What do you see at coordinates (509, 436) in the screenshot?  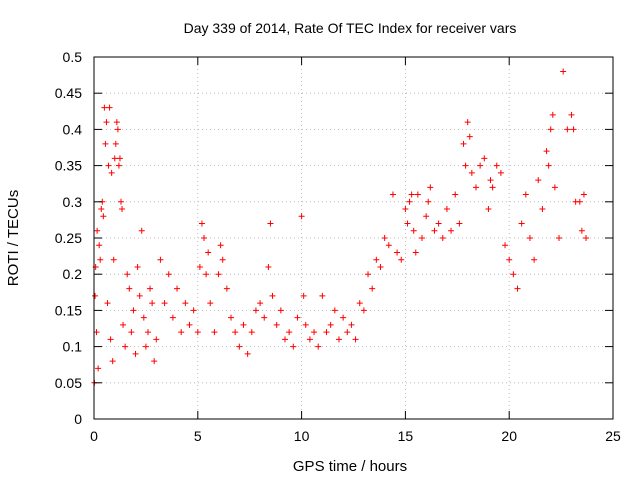 I see `x-tick-label: 20` at bounding box center [509, 436].